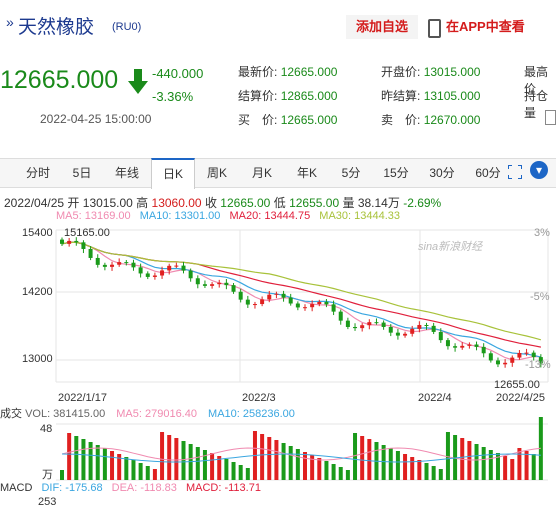 The height and width of the screenshot is (505, 556). Describe the element at coordinates (288, 96) in the screenshot. I see `field-settle: 结算价: 12865.000` at that location.